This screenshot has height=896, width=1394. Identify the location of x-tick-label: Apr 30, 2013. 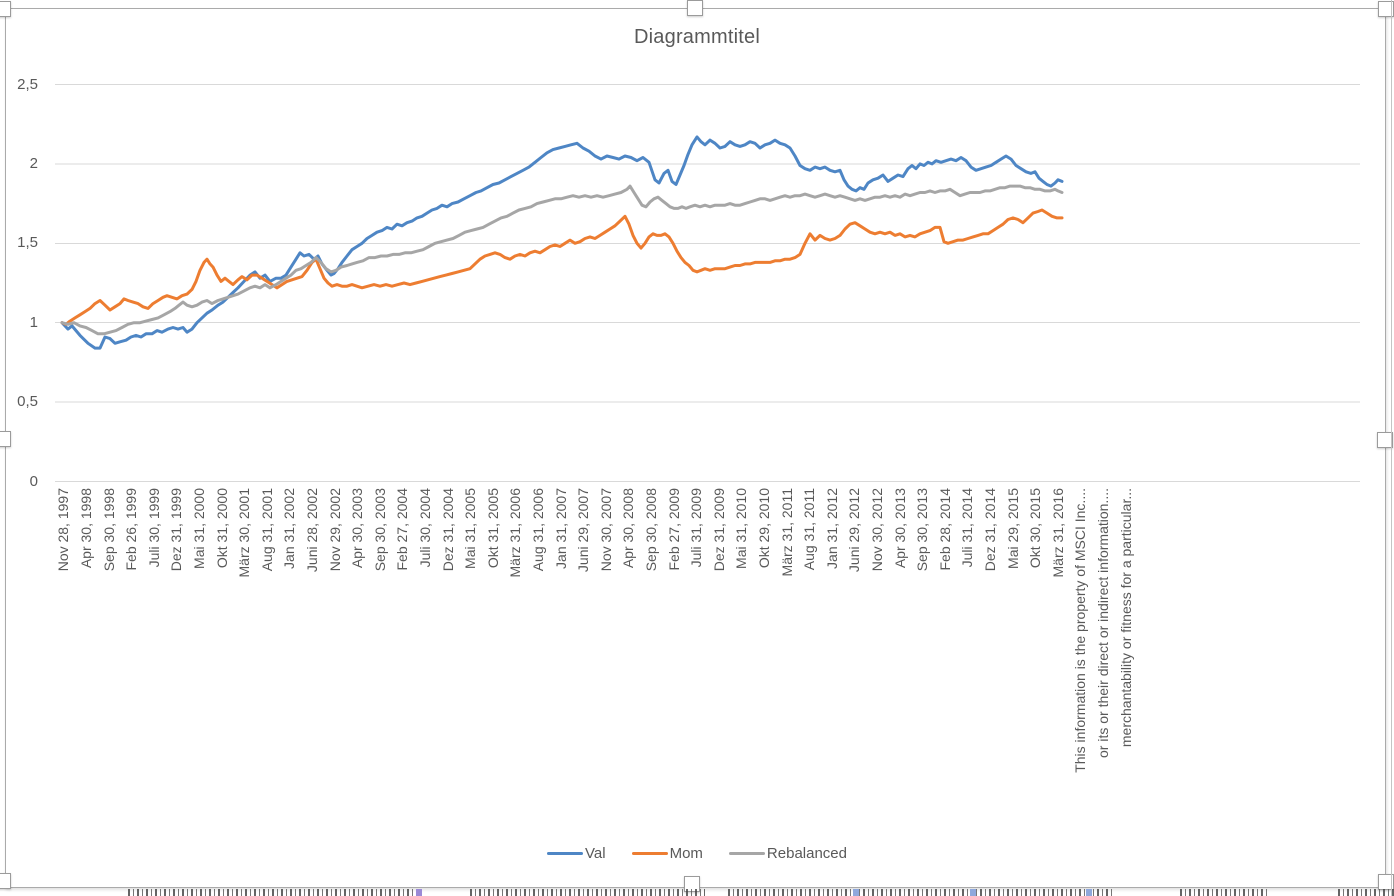
(899, 528).